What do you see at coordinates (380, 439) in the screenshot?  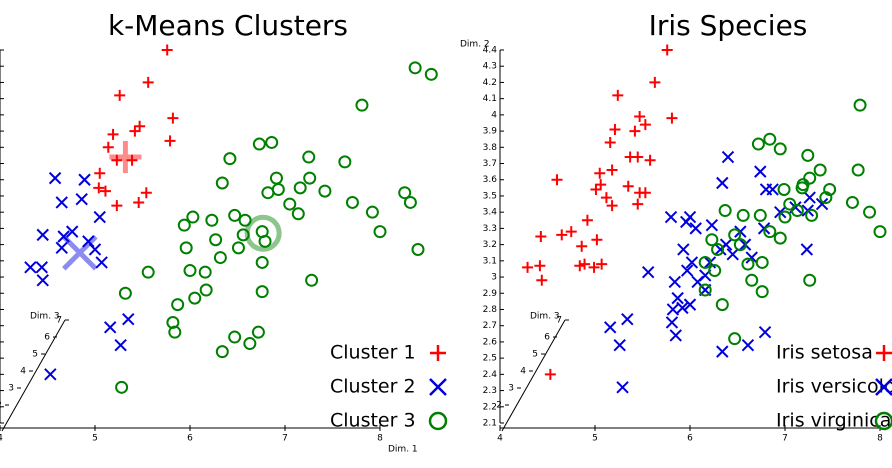 I see `x-tick-label: 8` at bounding box center [380, 439].